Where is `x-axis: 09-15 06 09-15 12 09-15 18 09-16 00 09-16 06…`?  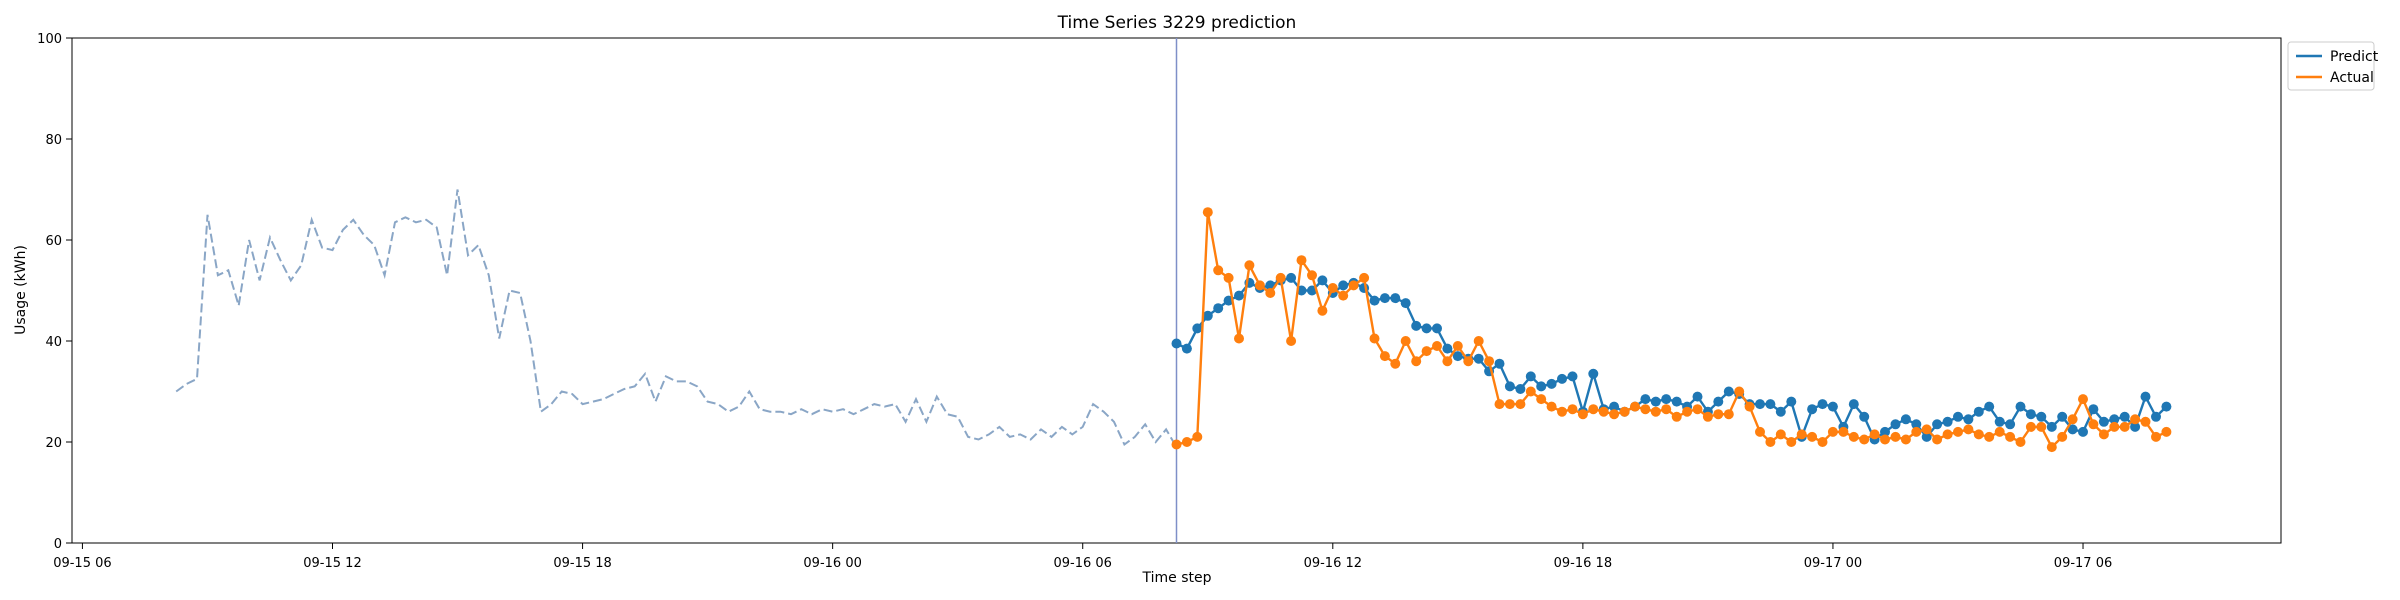 x-axis: 09-15 06 09-15 12 09-15 18 09-16 00 09-16 06… is located at coordinates (1082, 557).